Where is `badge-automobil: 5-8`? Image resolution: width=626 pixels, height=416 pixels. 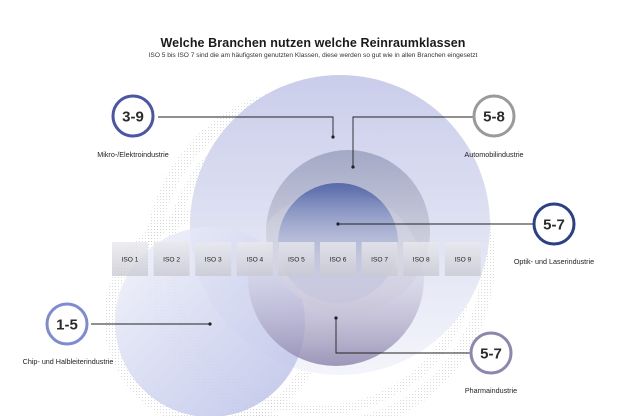 badge-automobil: 5-8 is located at coordinates (494, 116).